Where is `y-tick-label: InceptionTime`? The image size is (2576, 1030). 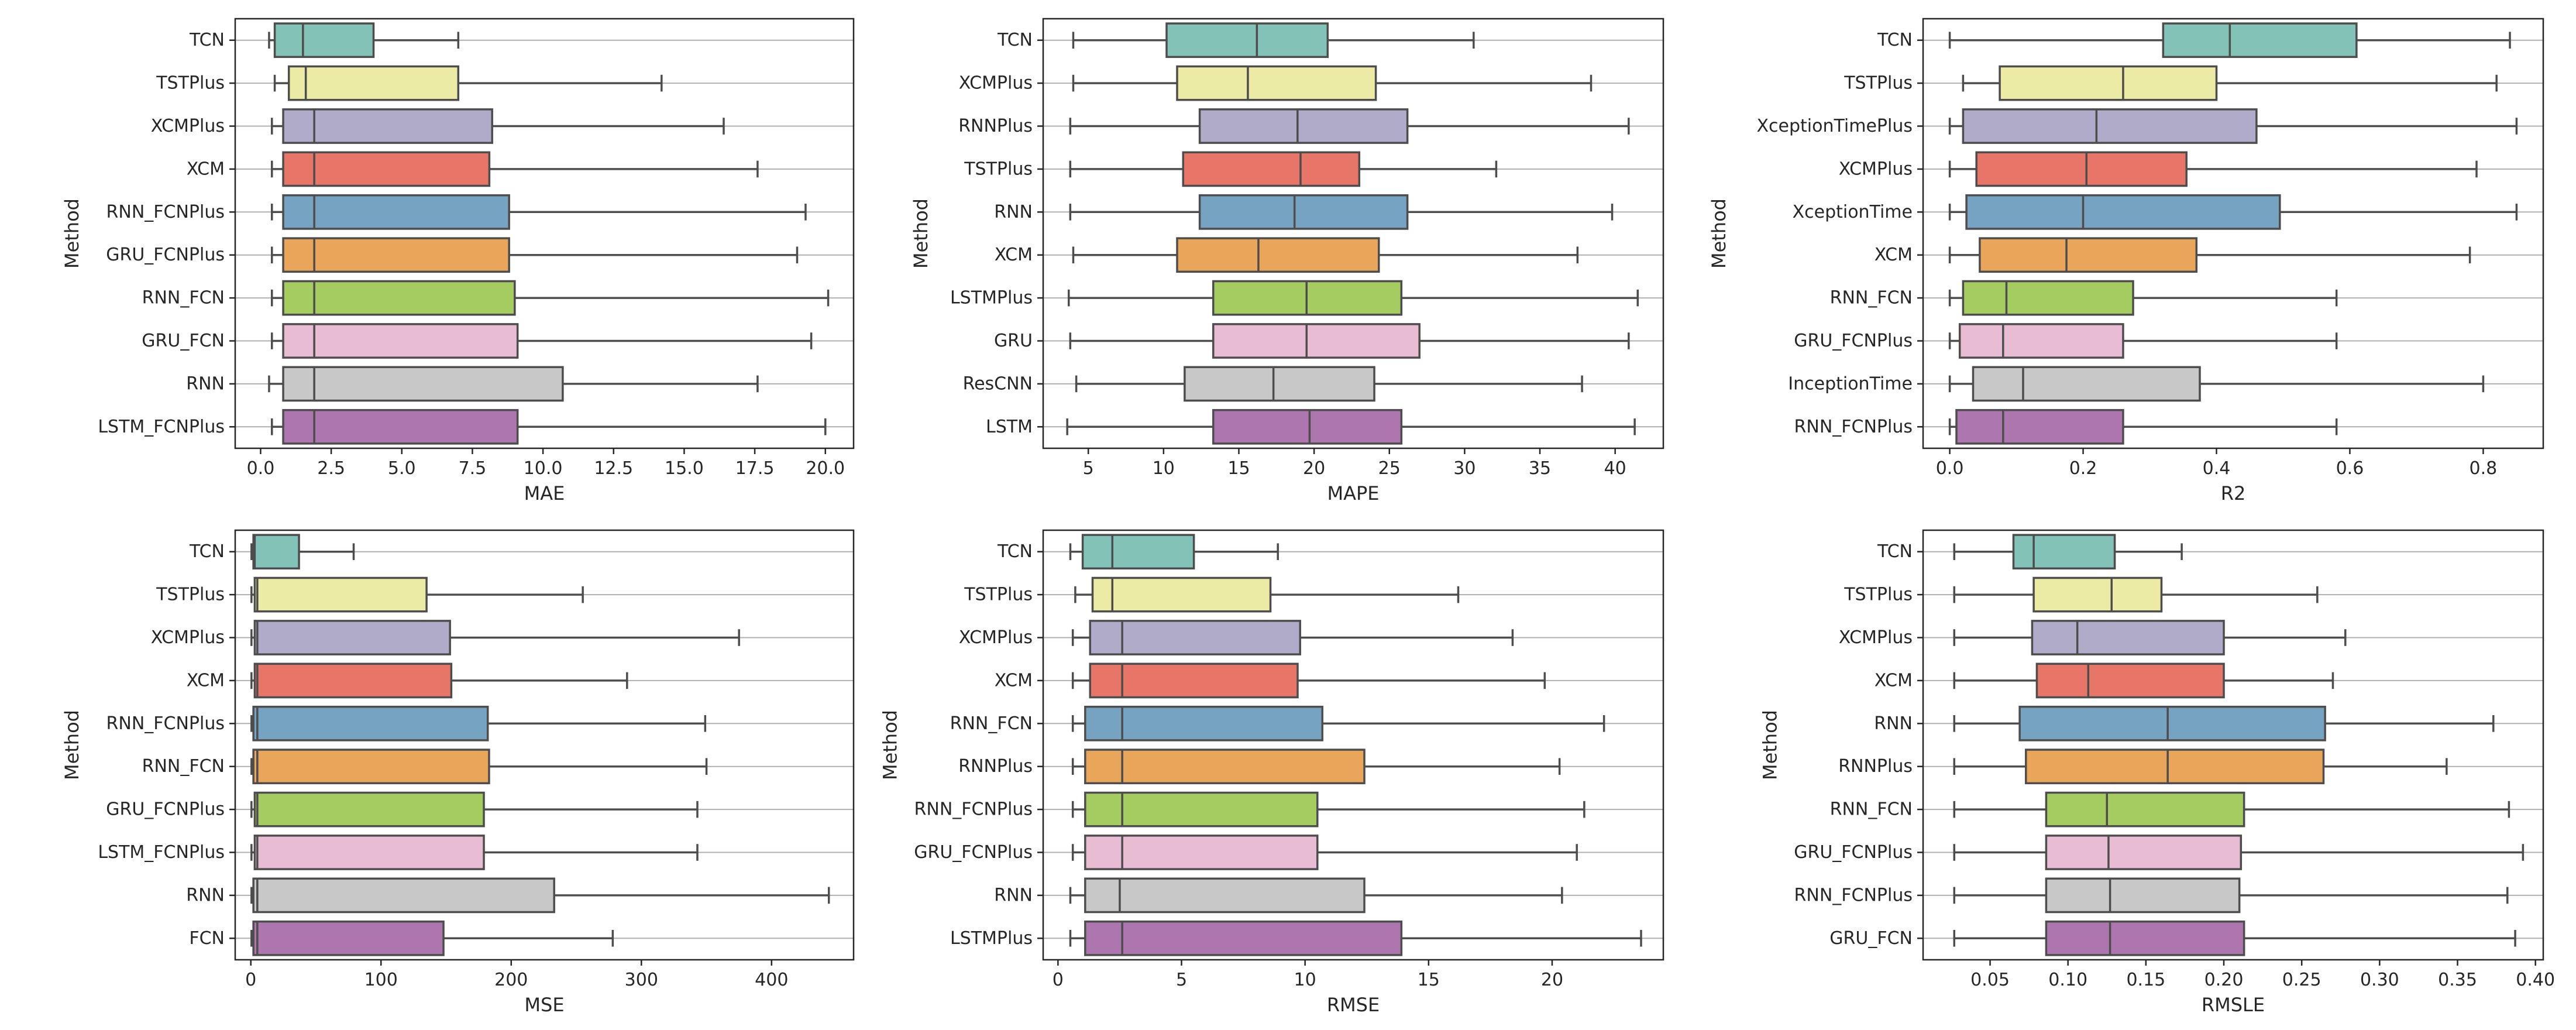 y-tick-label: InceptionTime is located at coordinates (1851, 383).